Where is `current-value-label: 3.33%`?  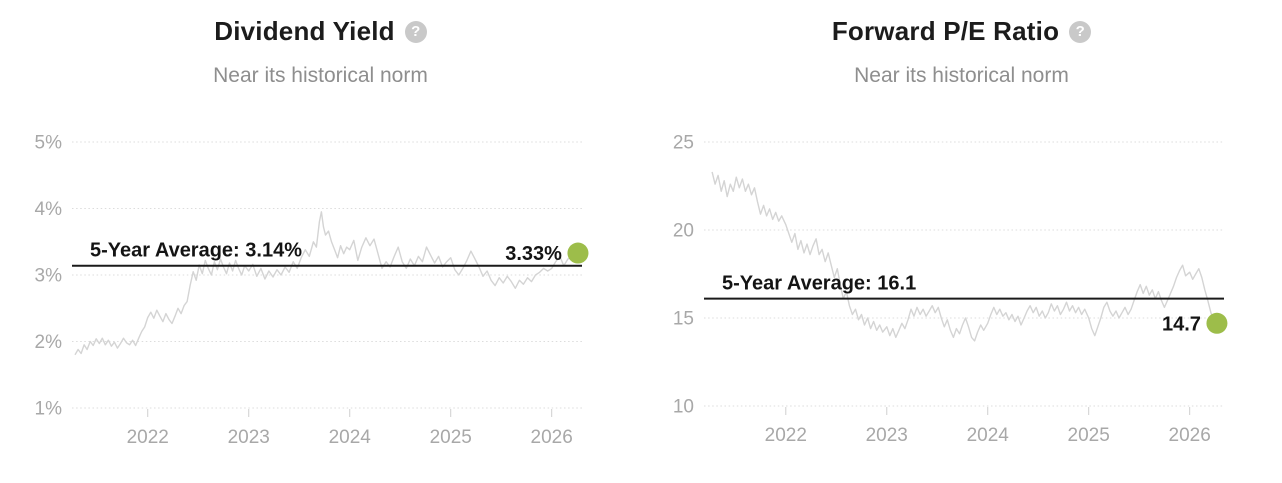 current-value-label: 3.33% is located at coordinates (533, 254).